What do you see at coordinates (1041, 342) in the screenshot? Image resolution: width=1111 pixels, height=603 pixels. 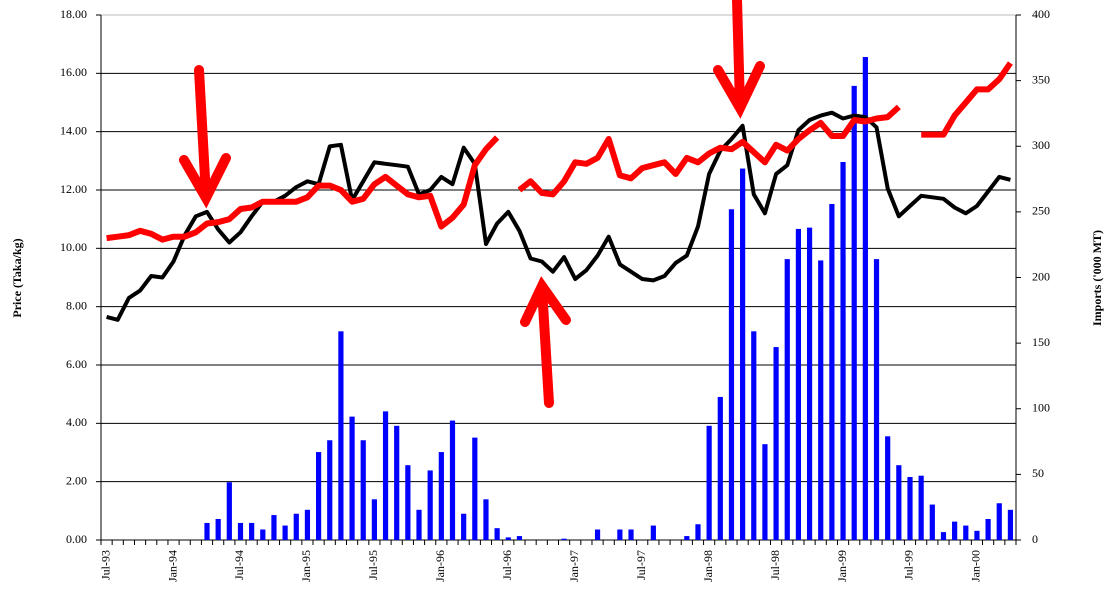 I see `y2-tick-label: 150` at bounding box center [1041, 342].